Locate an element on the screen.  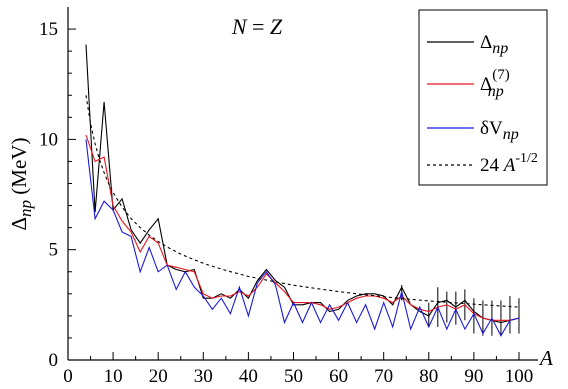
x-tick-label: 100 is located at coordinates (519, 376).